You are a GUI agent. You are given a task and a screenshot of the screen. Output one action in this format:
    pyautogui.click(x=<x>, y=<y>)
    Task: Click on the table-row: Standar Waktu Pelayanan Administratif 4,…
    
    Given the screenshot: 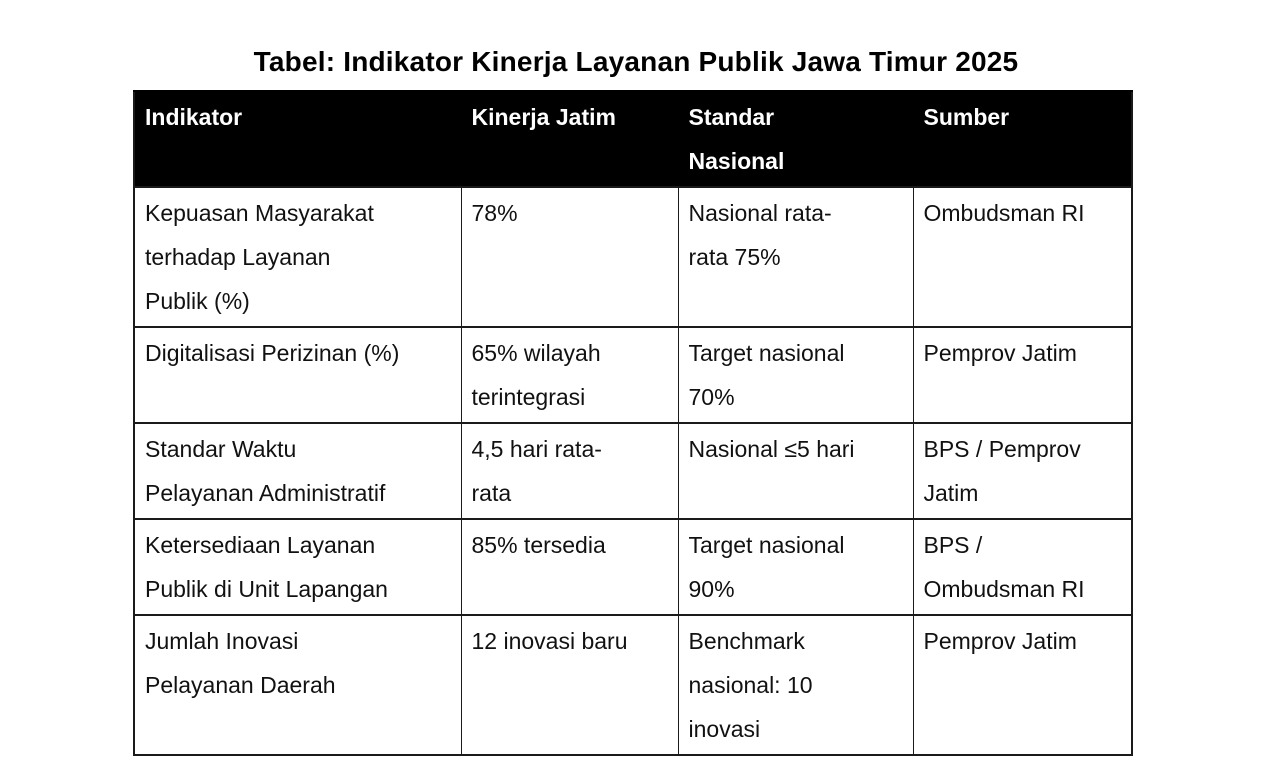 What is the action you would take?
    pyautogui.click(x=633, y=471)
    